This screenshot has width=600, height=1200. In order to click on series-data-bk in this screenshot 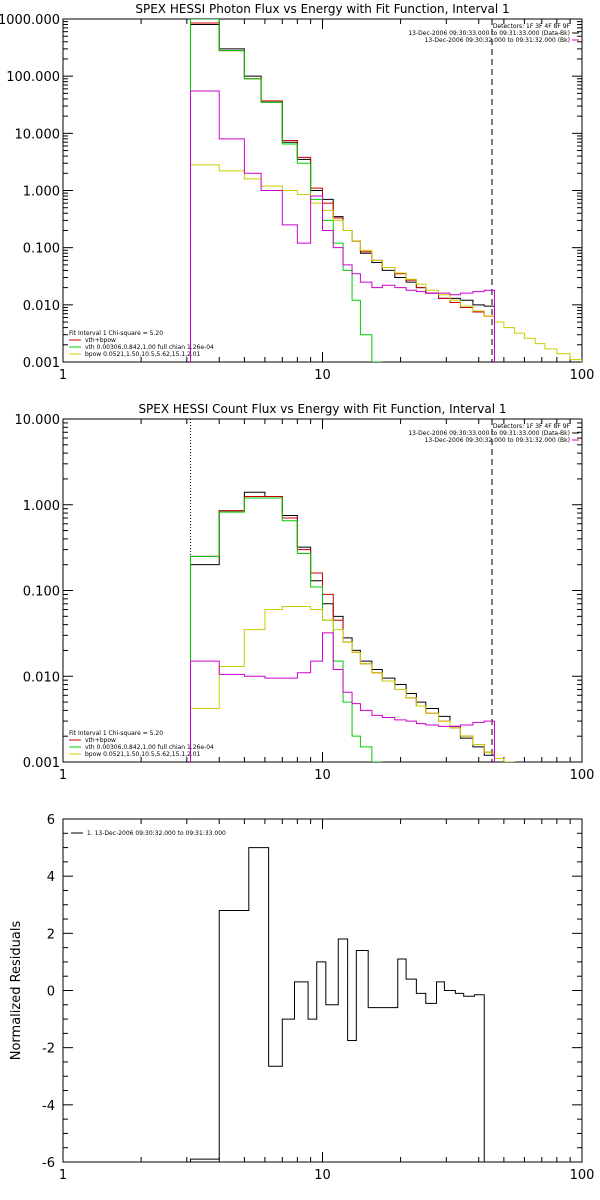, I will do `click(342, 193)`.